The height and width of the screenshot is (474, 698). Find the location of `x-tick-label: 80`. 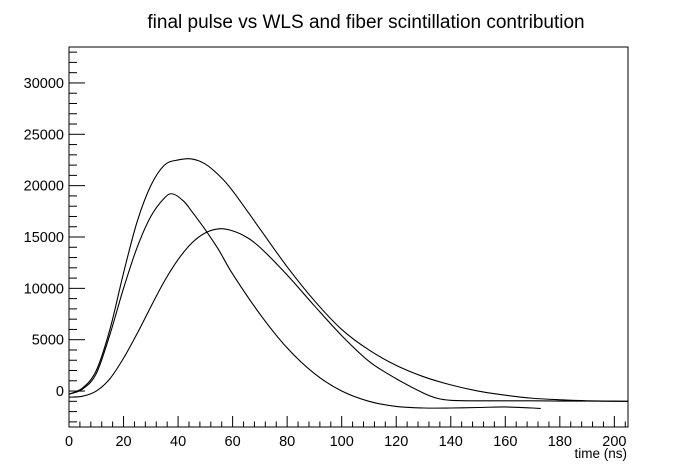

x-tick-label: 80 is located at coordinates (287, 442).